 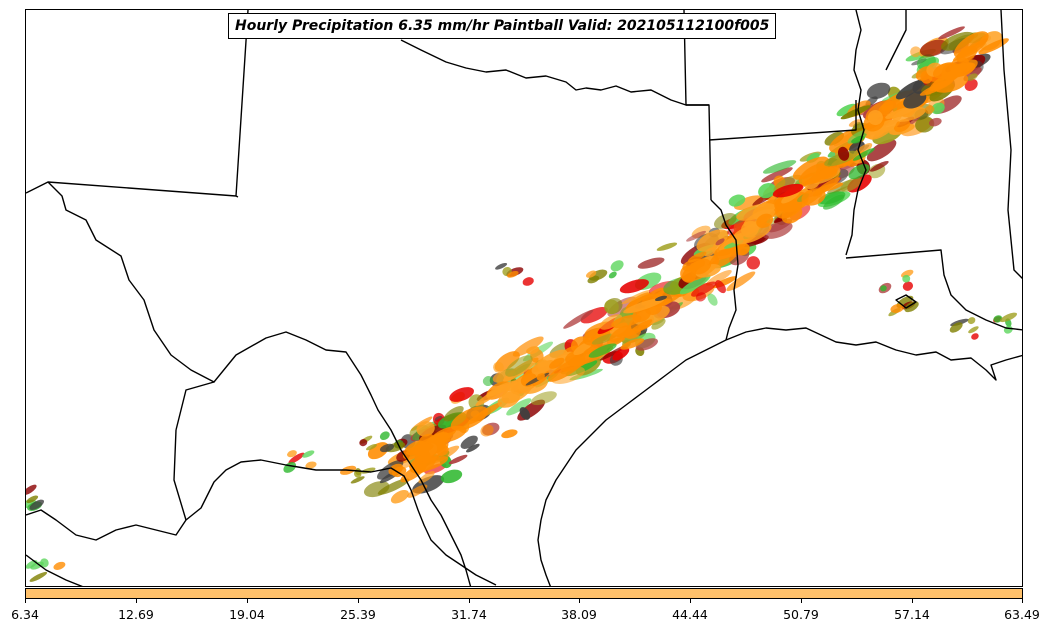 I want to click on louisiana-coast, so click(x=873, y=354).